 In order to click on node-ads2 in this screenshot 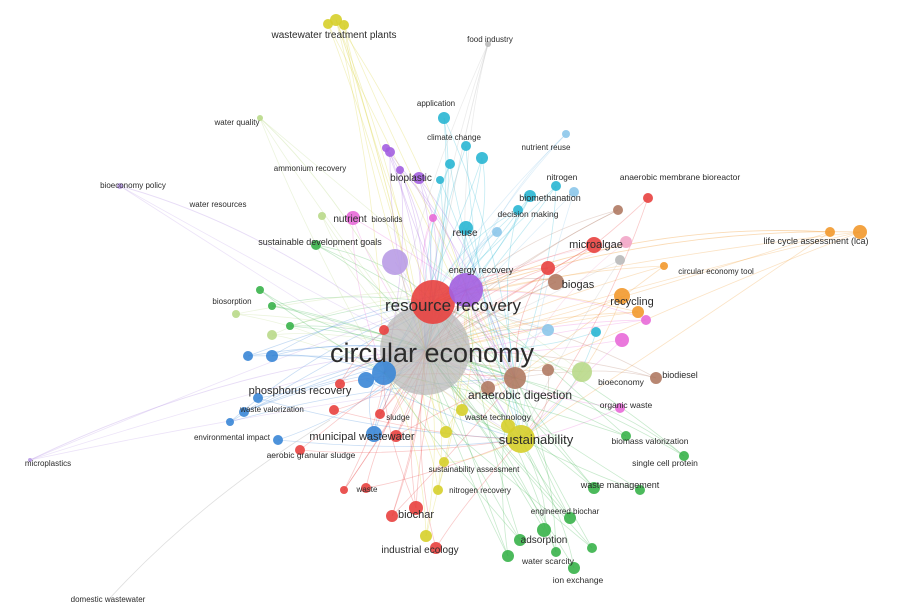, I will do `click(520, 540)`.